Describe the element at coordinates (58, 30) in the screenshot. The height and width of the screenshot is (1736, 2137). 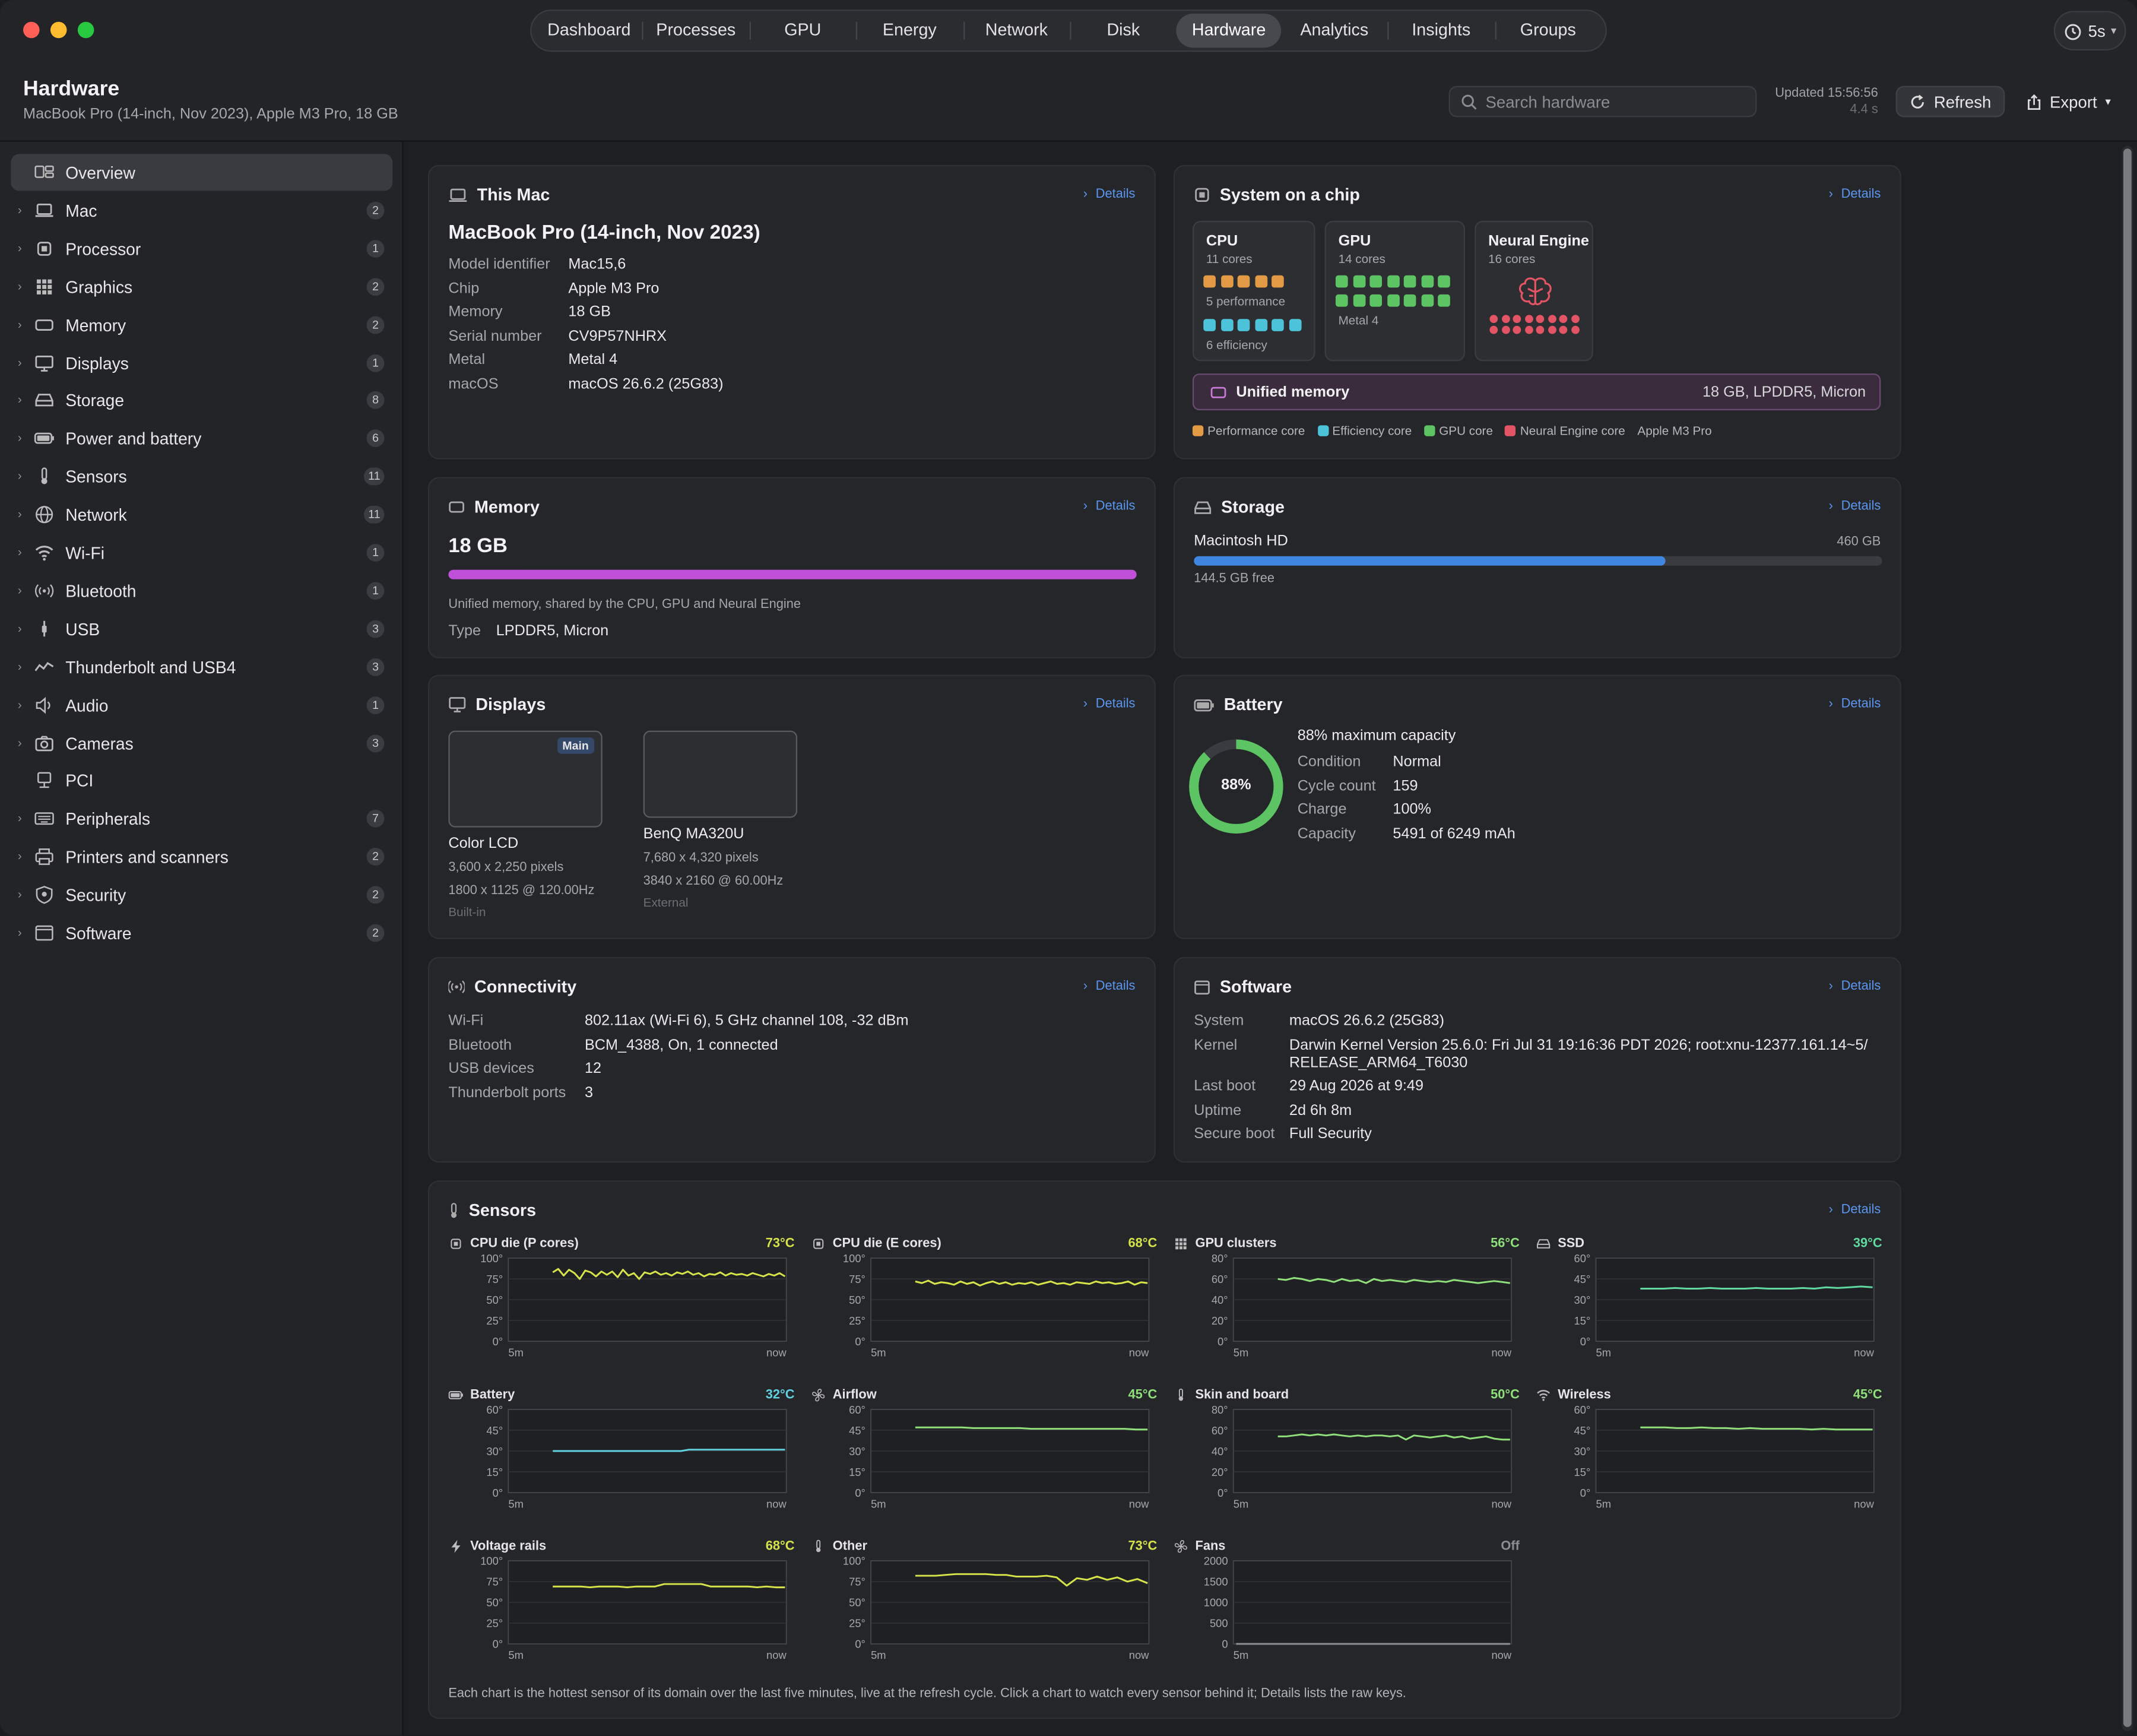
I see `minimize-window-button` at that location.